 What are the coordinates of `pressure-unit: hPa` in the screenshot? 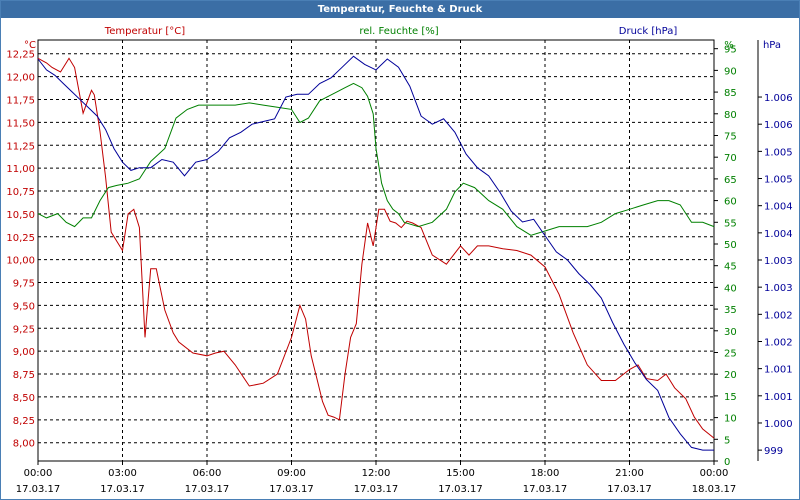 It's located at (772, 45).